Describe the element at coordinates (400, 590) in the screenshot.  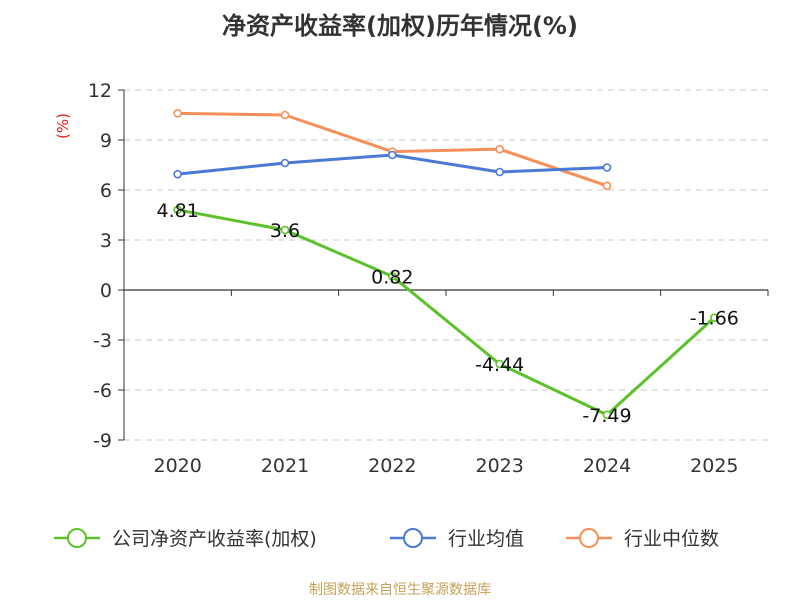
I see `source-note: 制图数据来自恒生聚源数据库` at that location.